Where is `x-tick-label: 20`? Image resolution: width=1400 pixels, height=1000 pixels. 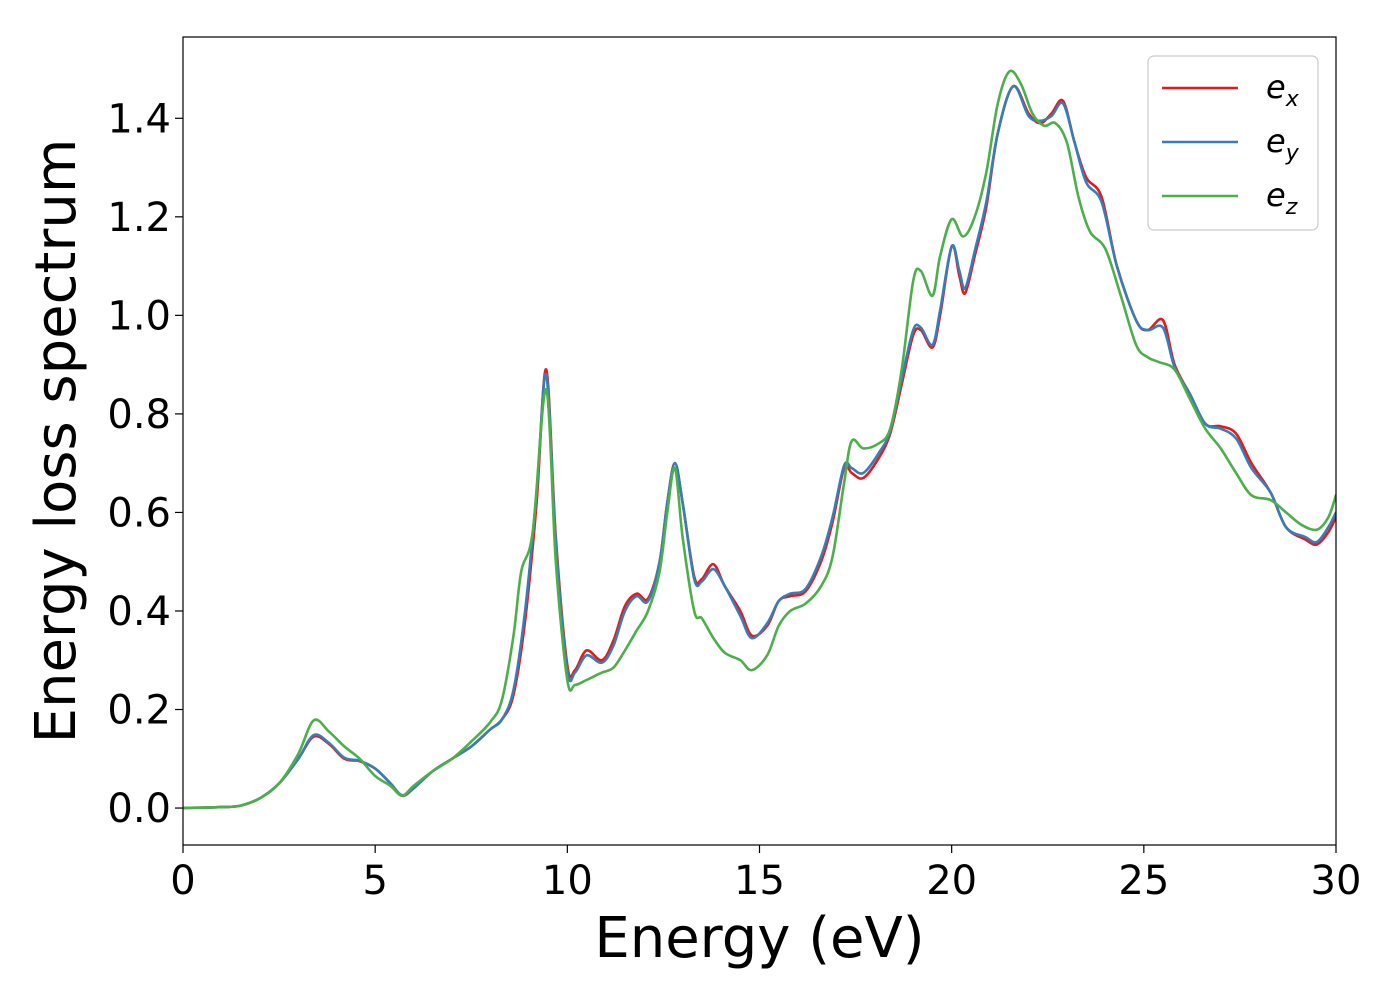
x-tick-label: 20 is located at coordinates (951, 881).